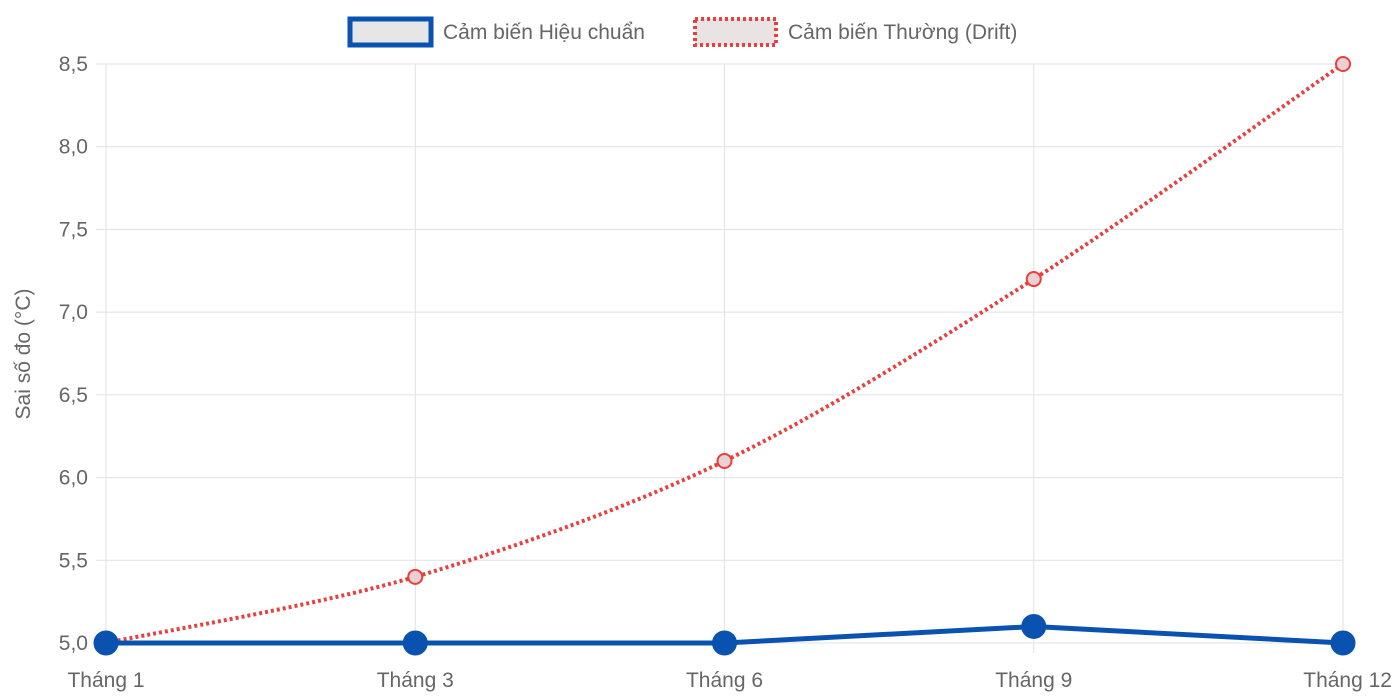 This screenshot has height=700, width=1400. I want to click on y-tick-label: 8,0, so click(73, 147).